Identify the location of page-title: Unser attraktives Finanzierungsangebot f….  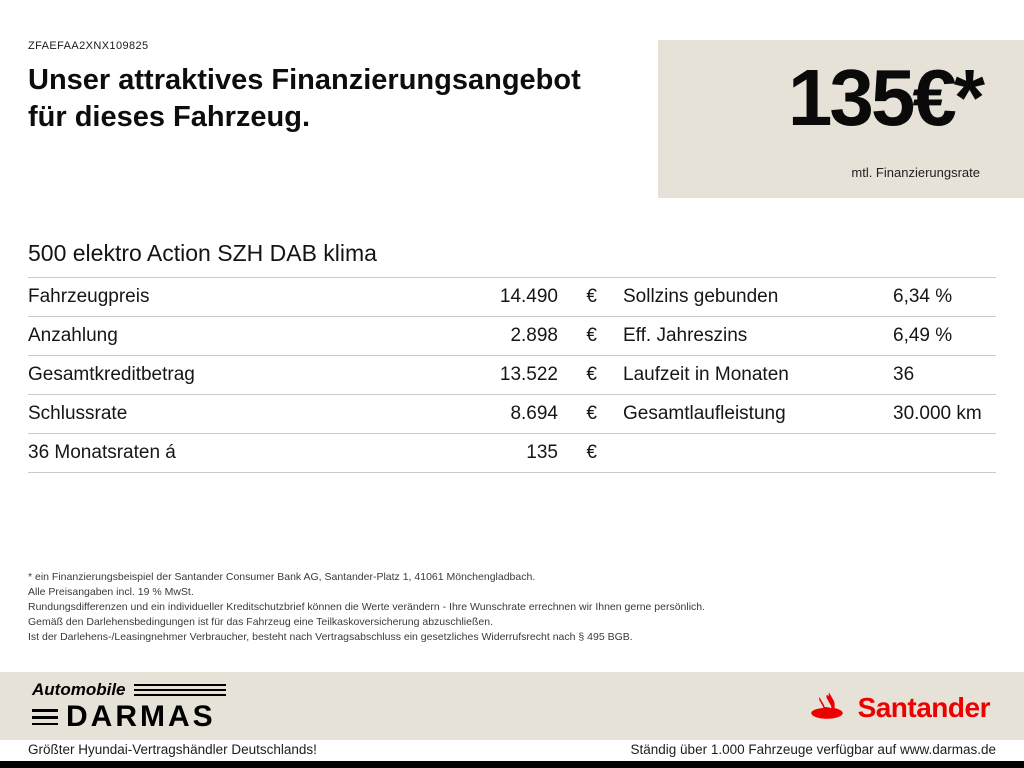
(338, 99).